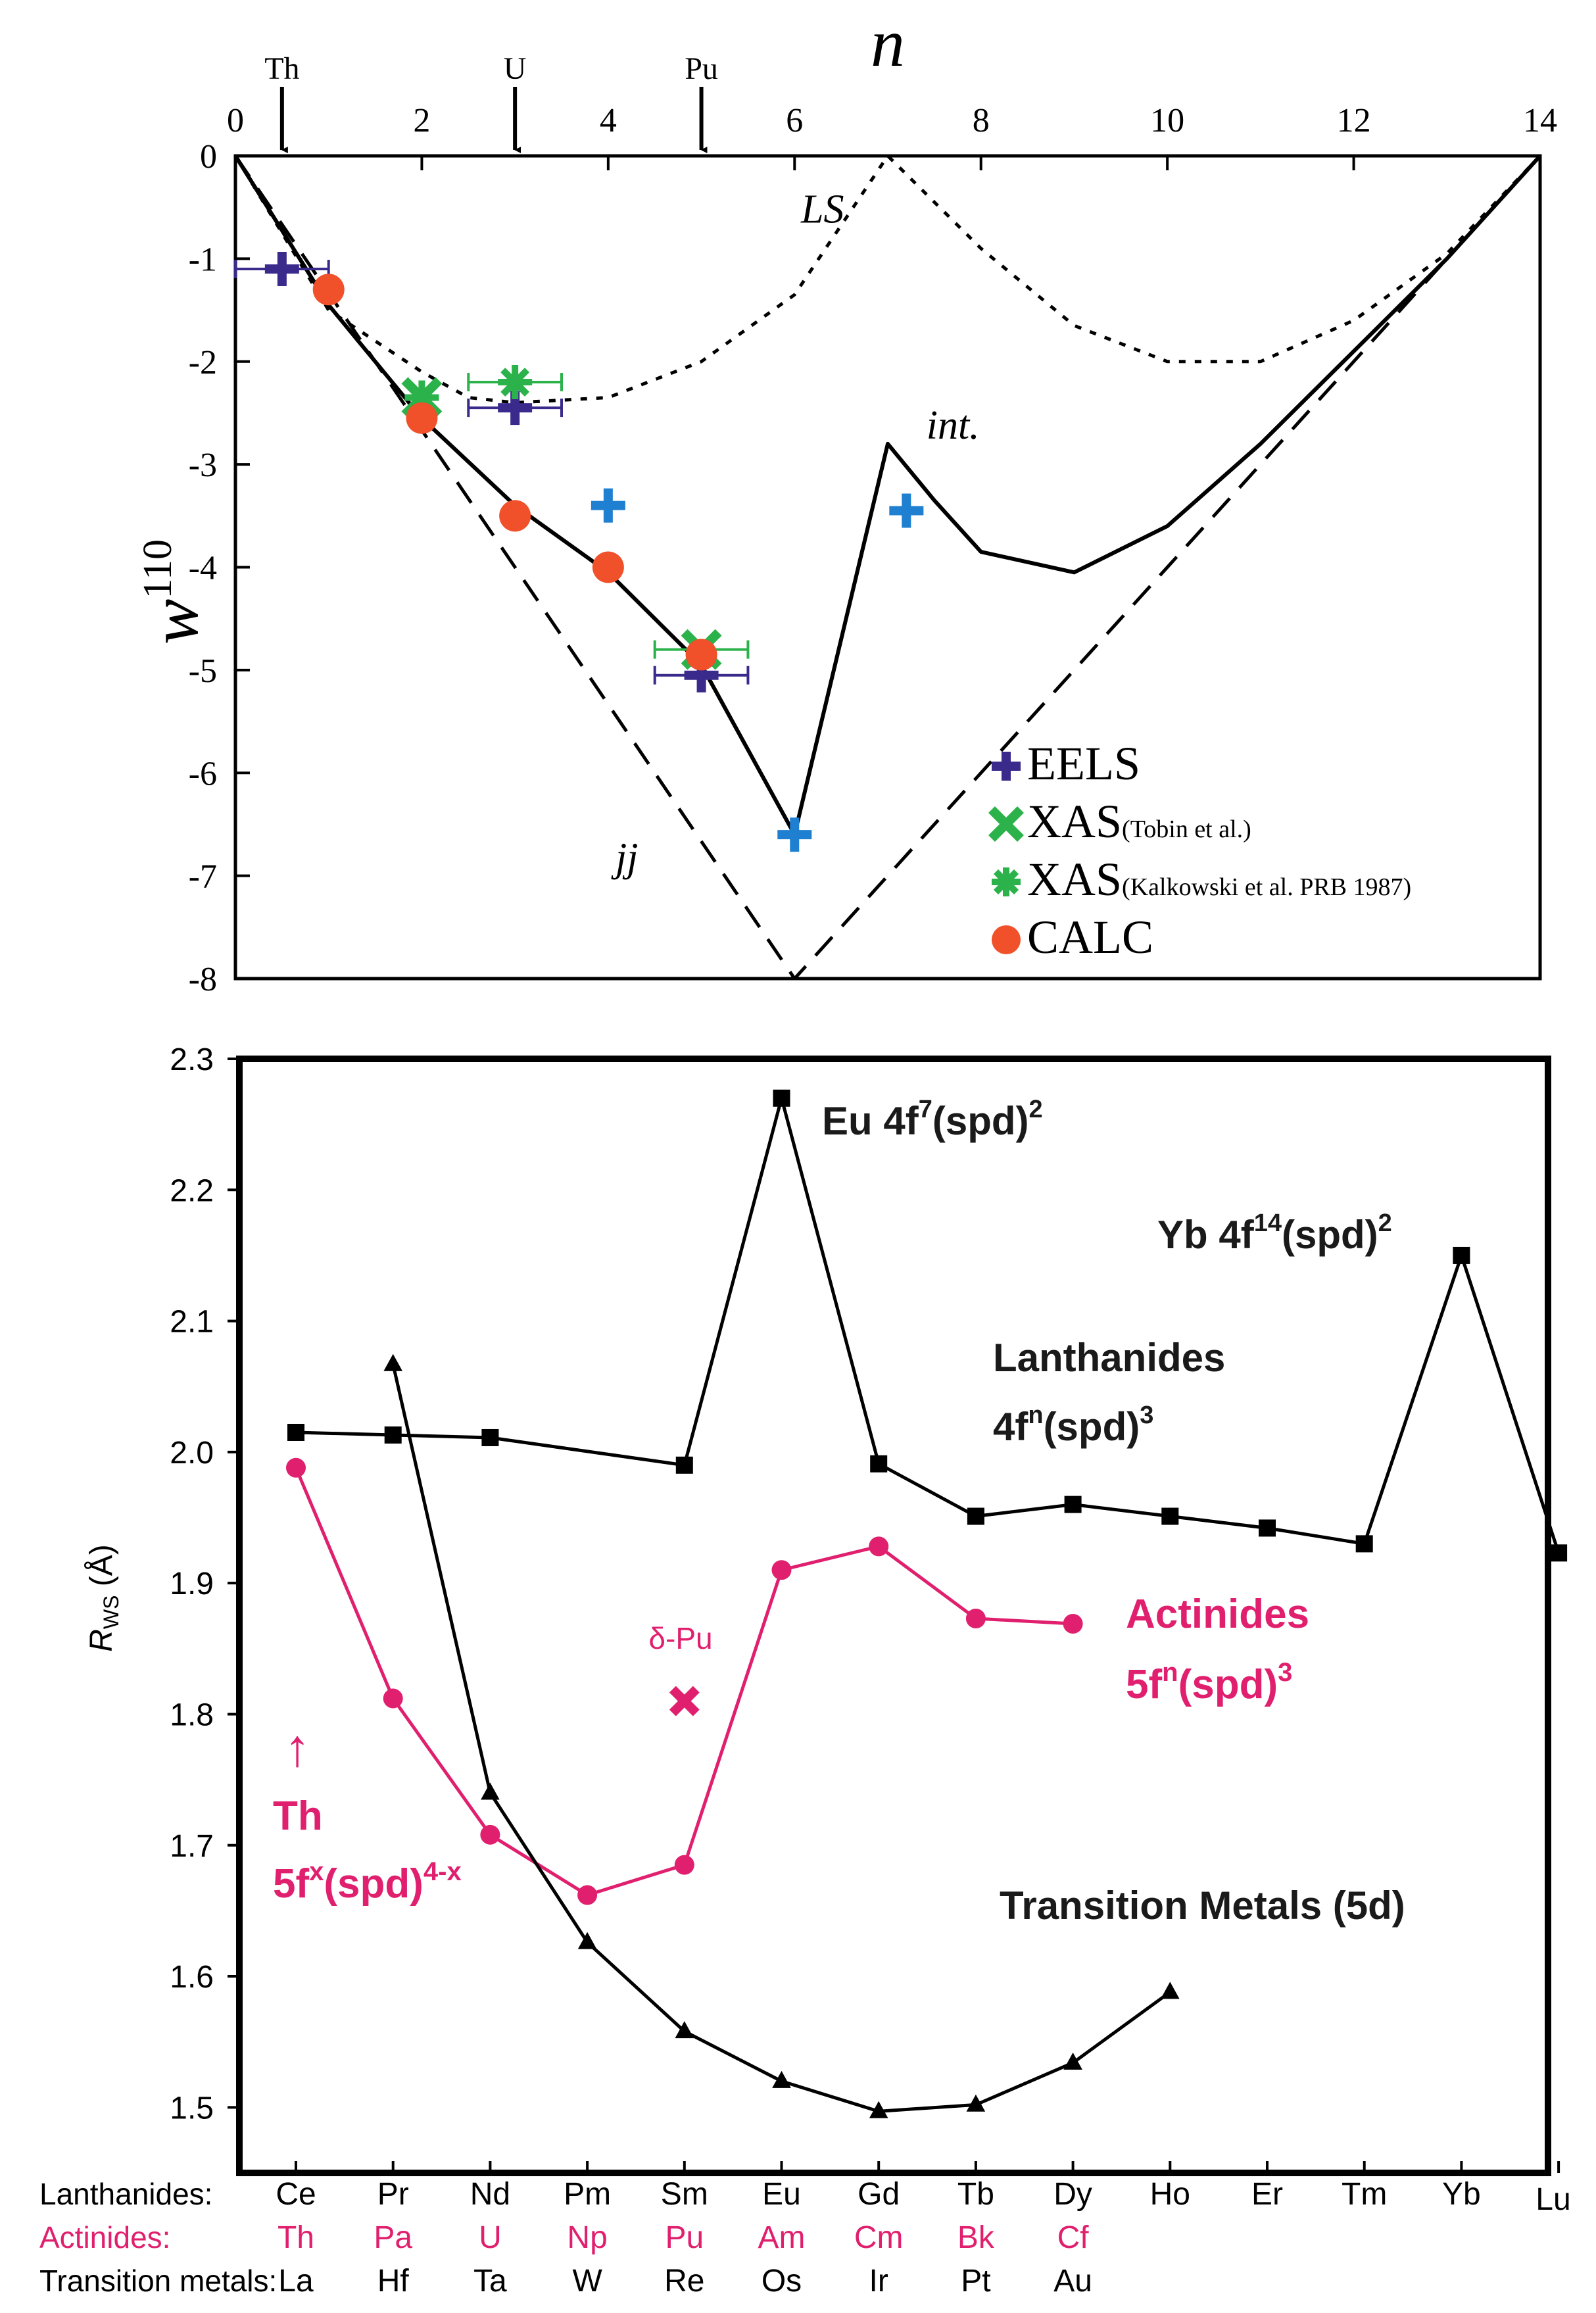 Image resolution: width=1596 pixels, height=2313 pixels. I want to click on th-config-mid: (spd), so click(373, 1884).